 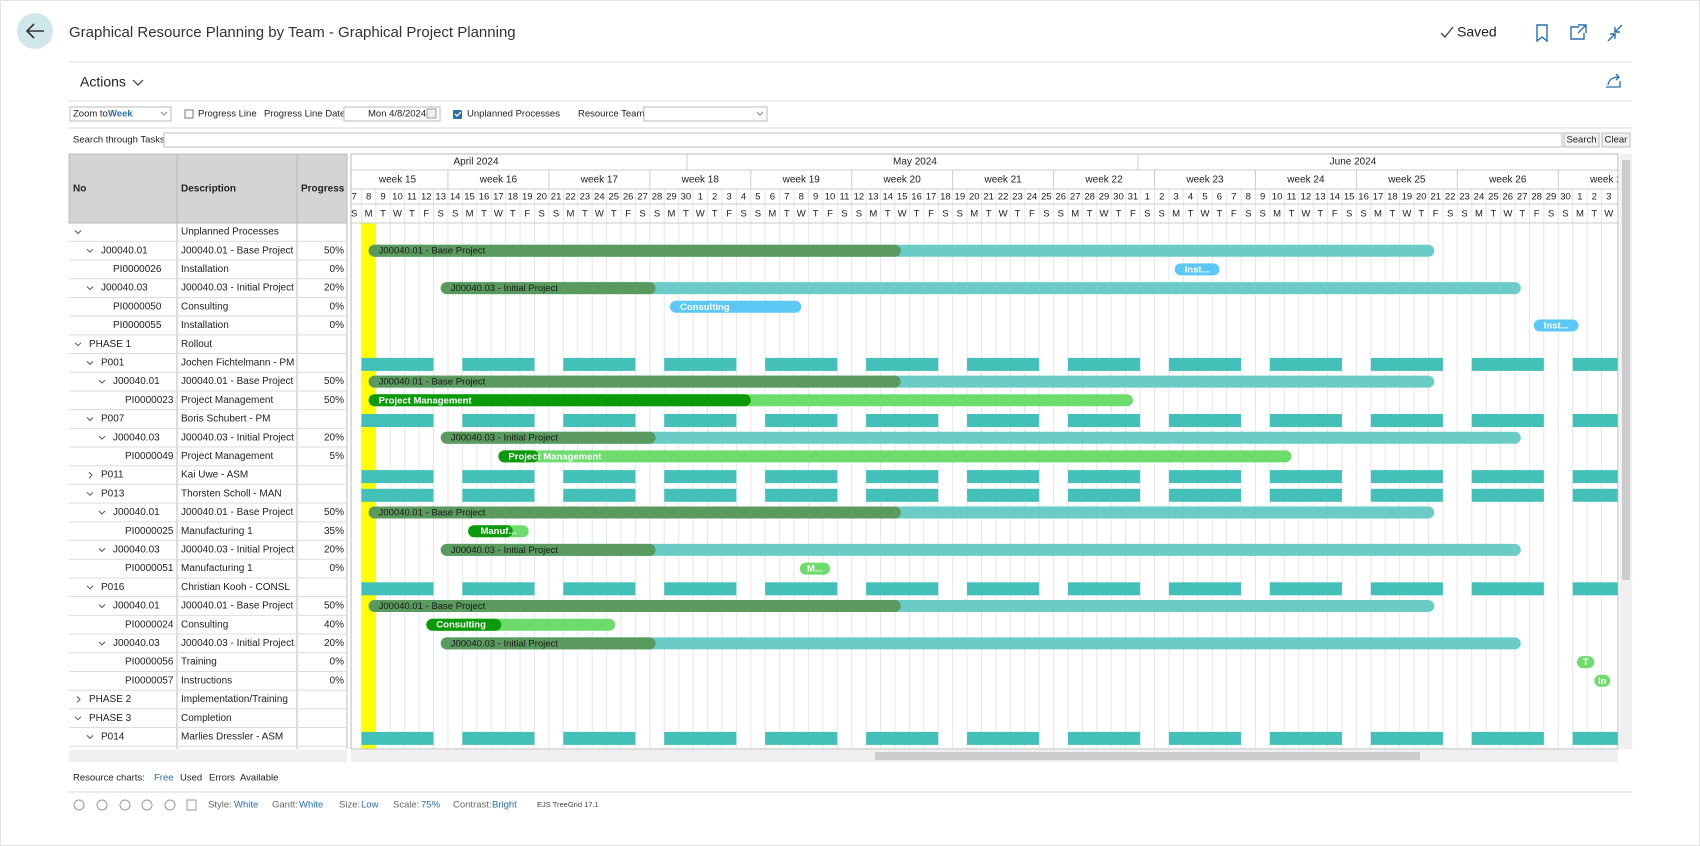 I want to click on row-no: PHASE 3, so click(x=110, y=718).